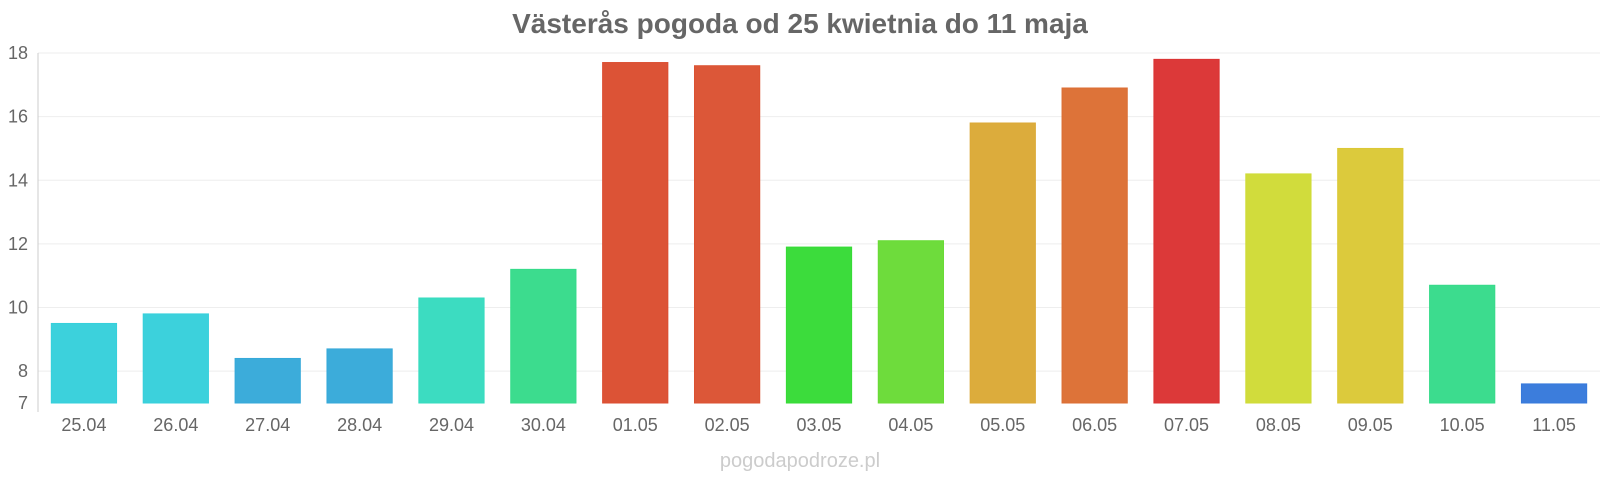 The height and width of the screenshot is (480, 1600). What do you see at coordinates (543, 425) in the screenshot?
I see `x-tick-label: 30.04` at bounding box center [543, 425].